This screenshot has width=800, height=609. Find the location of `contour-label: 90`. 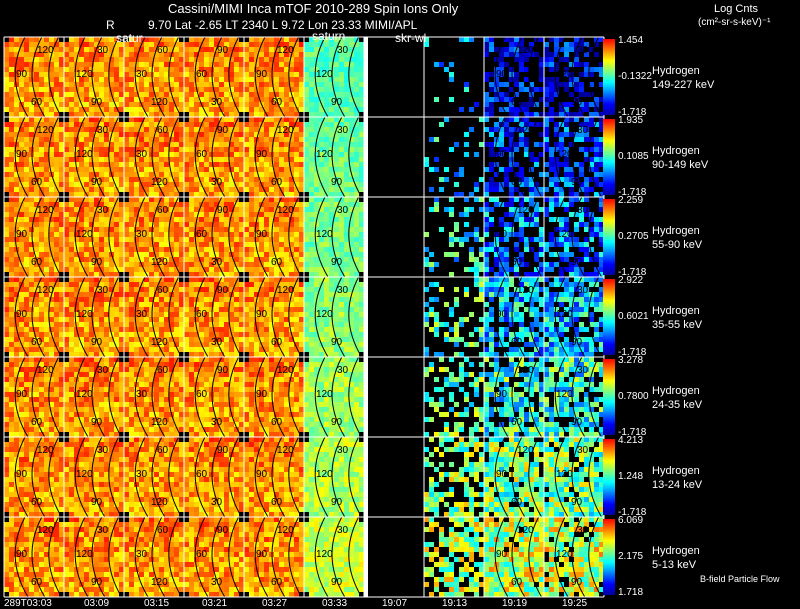

contour-label: 90 is located at coordinates (22, 314).